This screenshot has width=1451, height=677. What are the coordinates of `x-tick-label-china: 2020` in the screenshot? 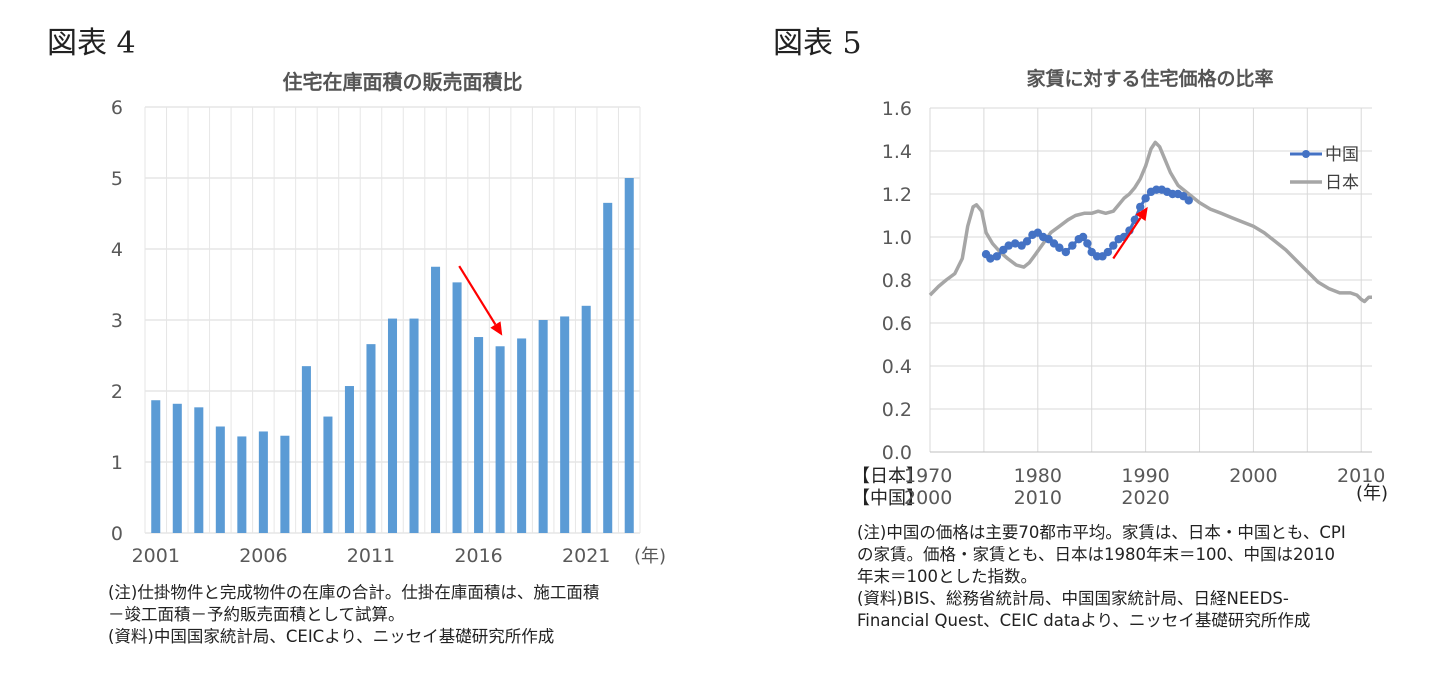 It's located at (1145, 498).